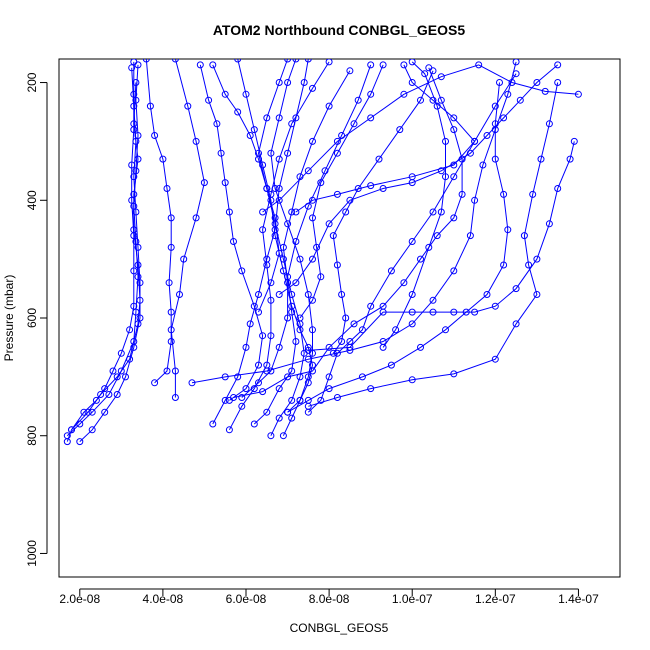 This screenshot has height=650, width=650. I want to click on chart-title: ATOM2 Northbound CONBGL_GEOS5, so click(339, 30).